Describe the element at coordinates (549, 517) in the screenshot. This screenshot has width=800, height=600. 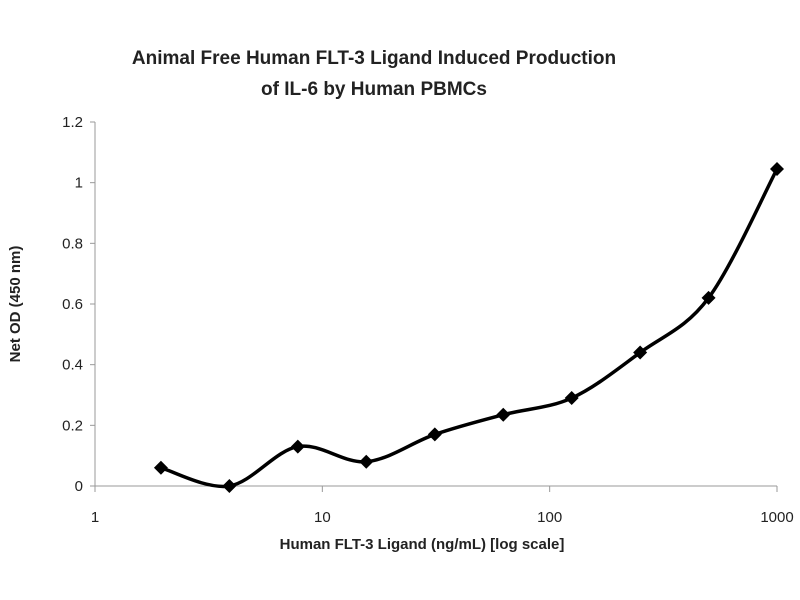
I see `x-tick-label: 100` at that location.